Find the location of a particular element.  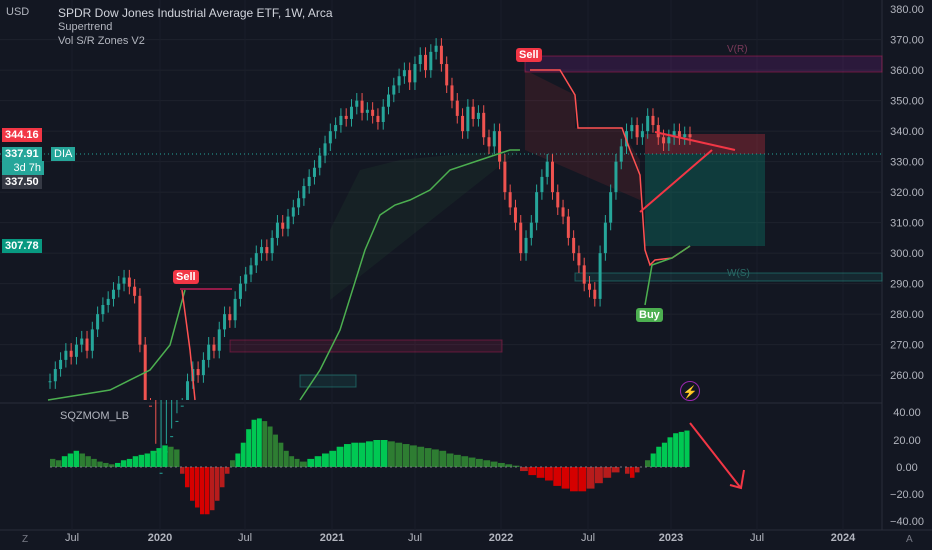

currency-label: USD is located at coordinates (18, 12).